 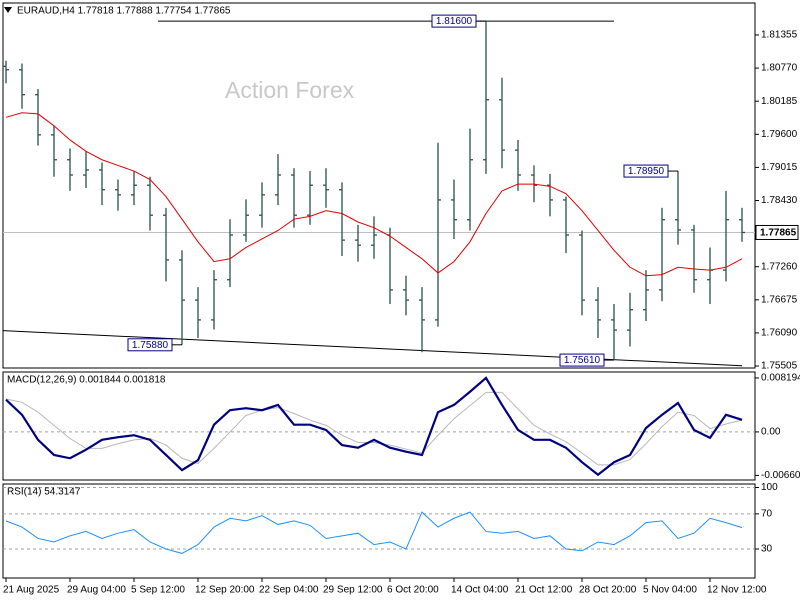 What do you see at coordinates (8, 10) in the screenshot?
I see `symbol-menu-icon` at bounding box center [8, 10].